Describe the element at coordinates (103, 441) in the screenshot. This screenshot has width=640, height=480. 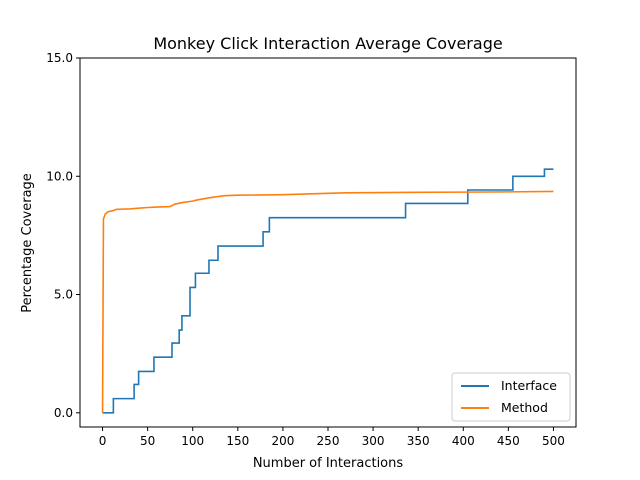
I see `x-tick-label: 0` at that location.